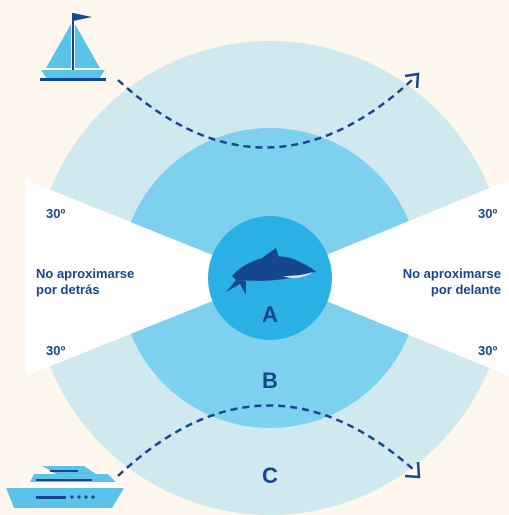  What do you see at coordinates (451, 273) in the screenshot?
I see `front-text-line1: No aproximarse` at bounding box center [451, 273].